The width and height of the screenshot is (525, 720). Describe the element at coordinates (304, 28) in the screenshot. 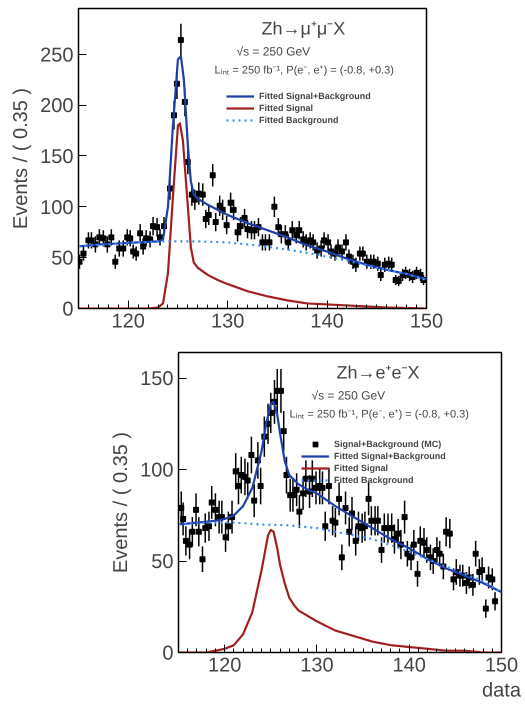

I see `annotation: Zh→μ⁺μ⁻X` at that location.